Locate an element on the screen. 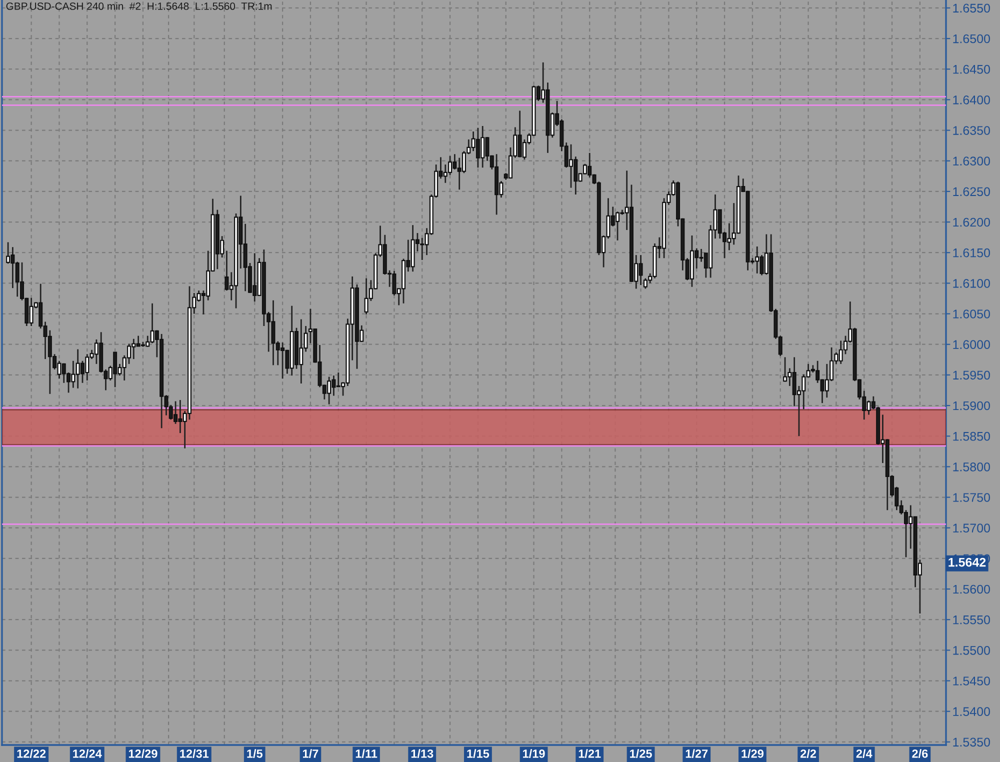 The width and height of the screenshot is (1000, 762). x-tick-label: 1/29 is located at coordinates (753, 753).